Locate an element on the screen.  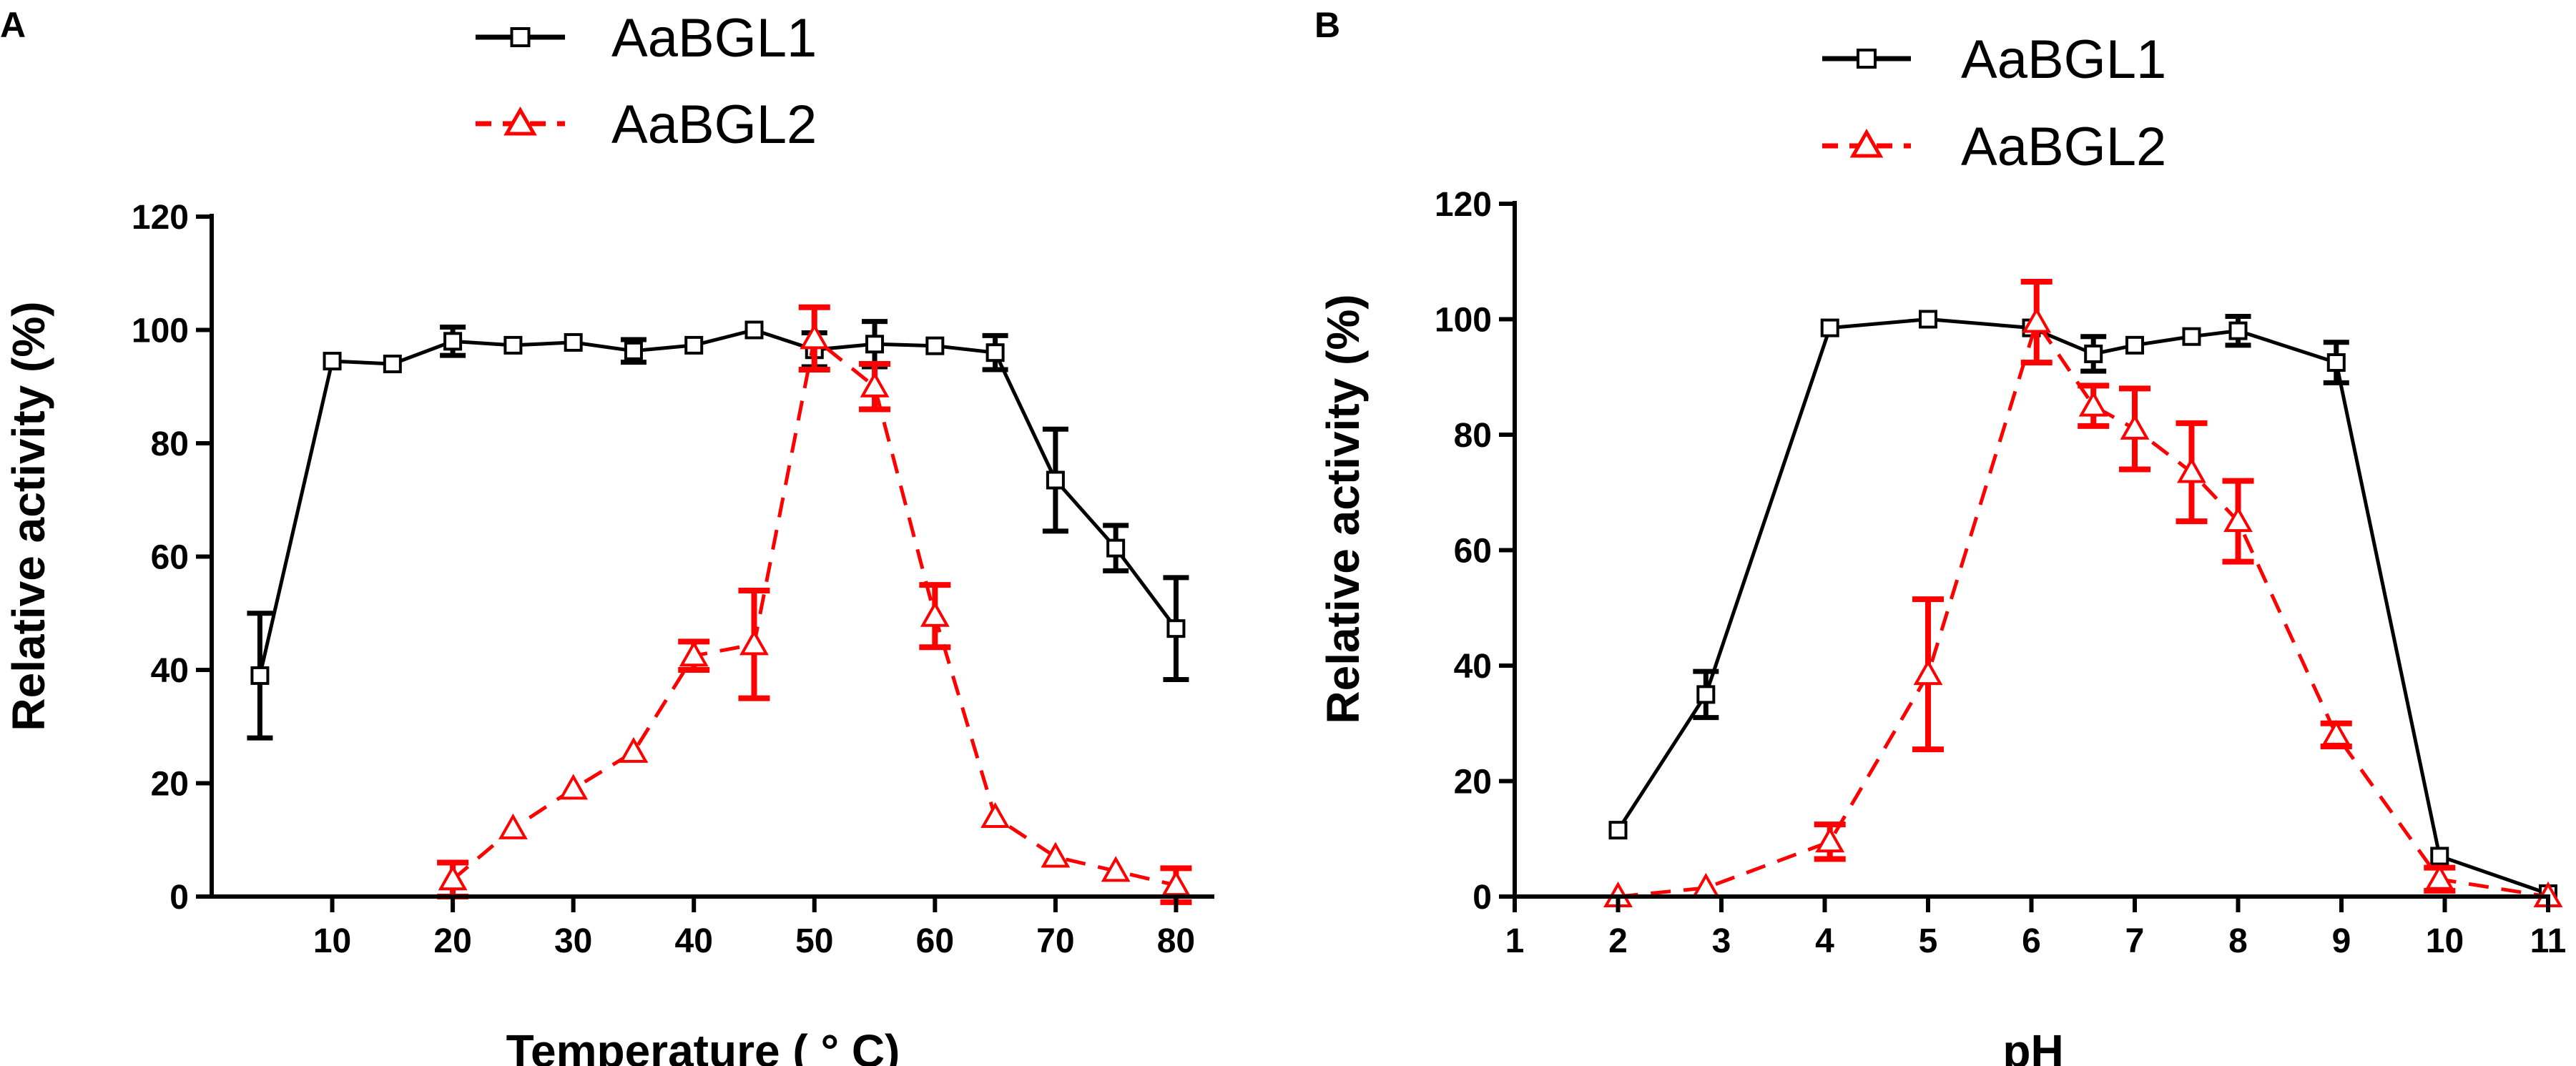
x-tick-label: 11 is located at coordinates (2548, 941).